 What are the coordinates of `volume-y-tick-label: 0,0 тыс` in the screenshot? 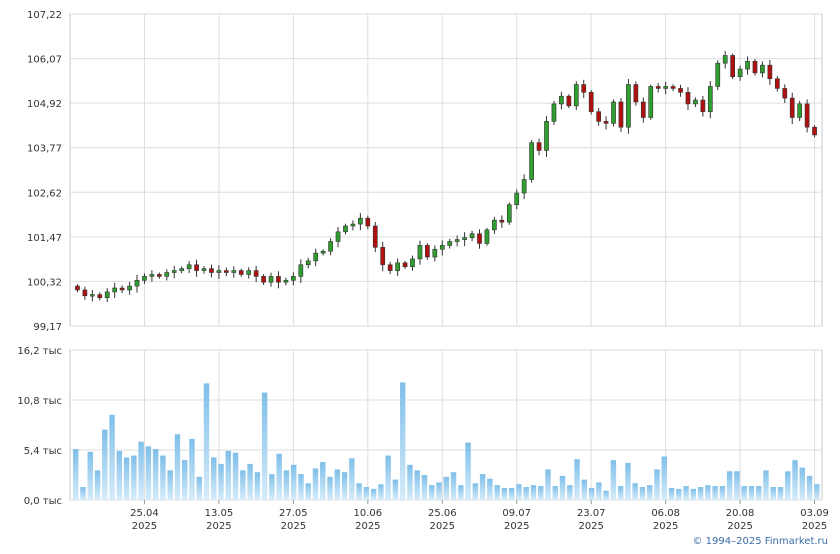 It's located at (43, 501).